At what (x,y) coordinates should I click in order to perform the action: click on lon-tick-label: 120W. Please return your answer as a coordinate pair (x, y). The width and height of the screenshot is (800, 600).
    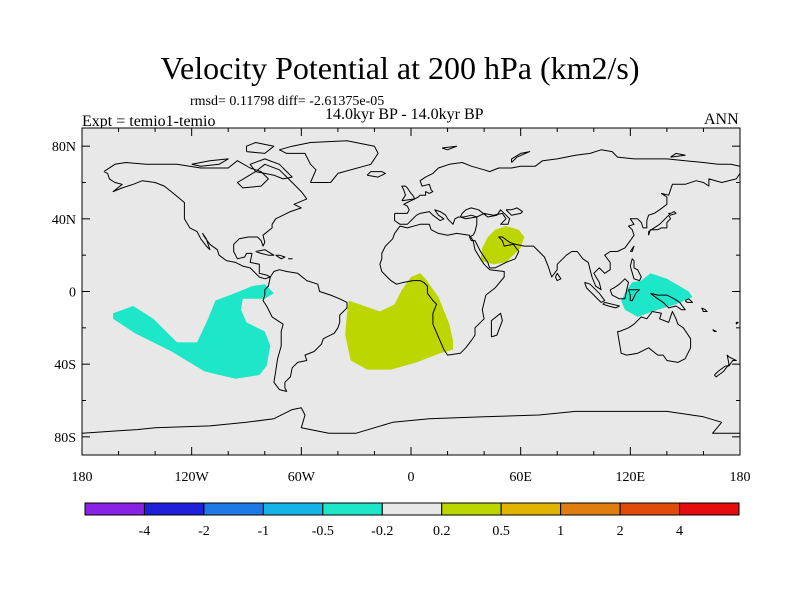
    Looking at the image, I should click on (192, 477).